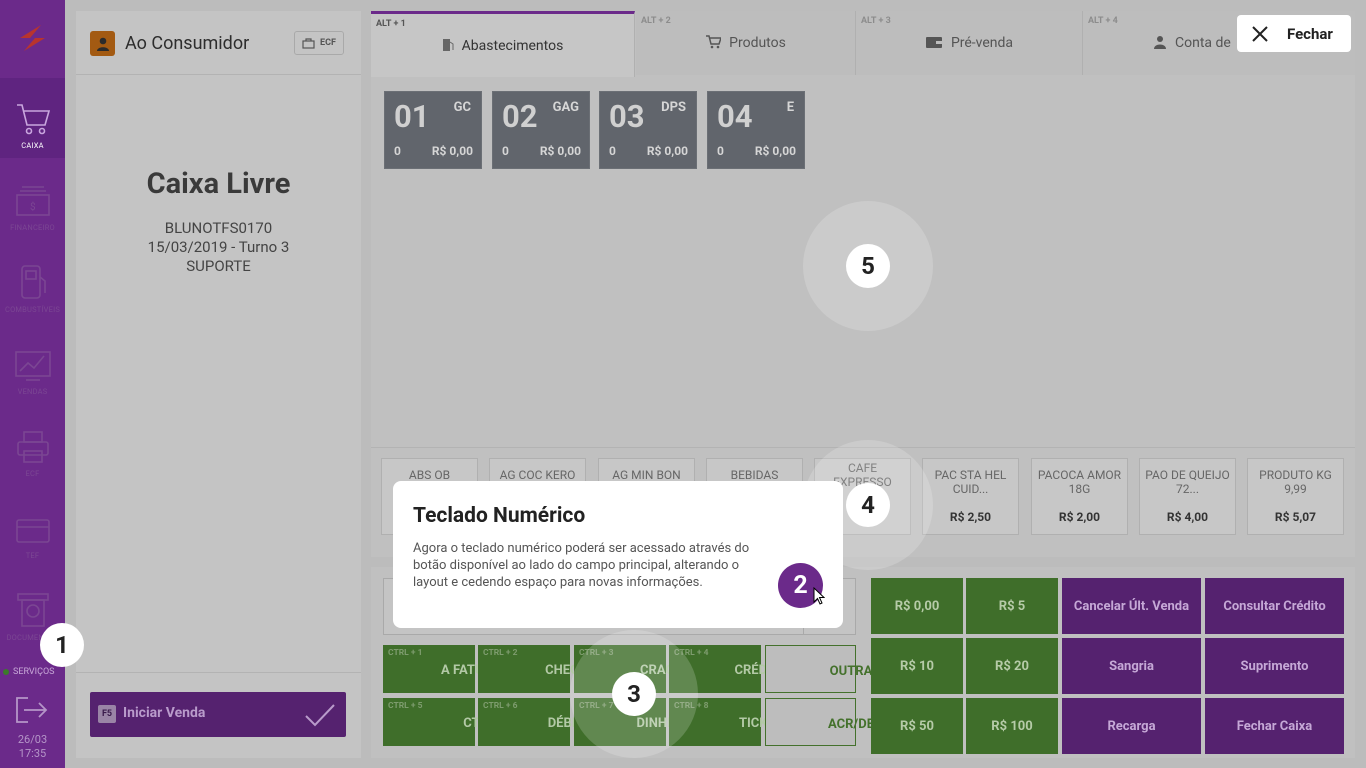 The width and height of the screenshot is (1366, 768). What do you see at coordinates (218, 247) in the screenshot?
I see `shift-info: 15/03/2019 - Turno 3` at bounding box center [218, 247].